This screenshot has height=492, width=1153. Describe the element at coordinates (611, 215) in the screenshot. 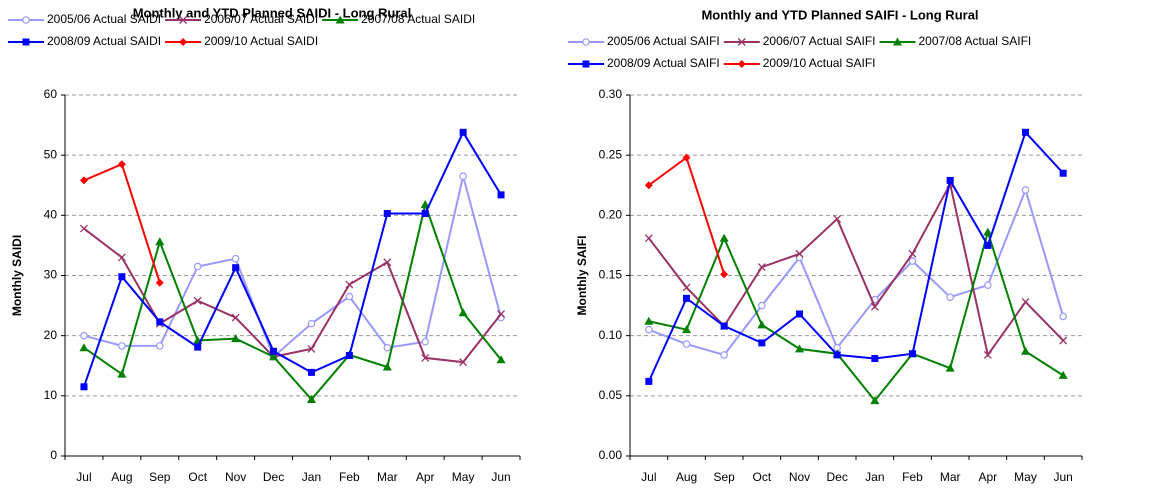

I see `y-tick-label: 0.20` at that location.